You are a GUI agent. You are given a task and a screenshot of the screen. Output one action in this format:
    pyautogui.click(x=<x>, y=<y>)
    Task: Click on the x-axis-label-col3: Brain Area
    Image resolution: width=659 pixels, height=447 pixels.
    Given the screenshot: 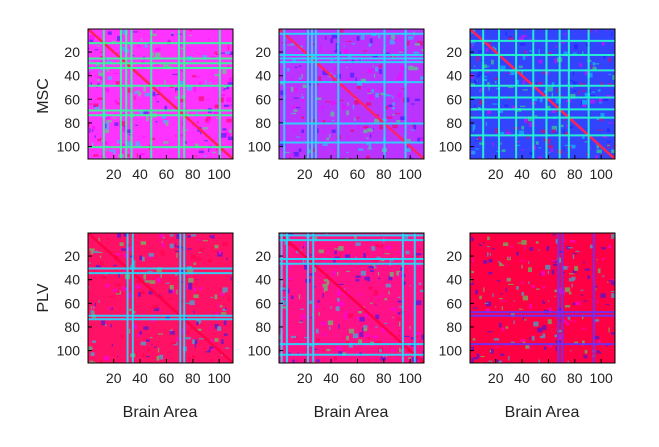 What is the action you would take?
    pyautogui.click(x=542, y=412)
    